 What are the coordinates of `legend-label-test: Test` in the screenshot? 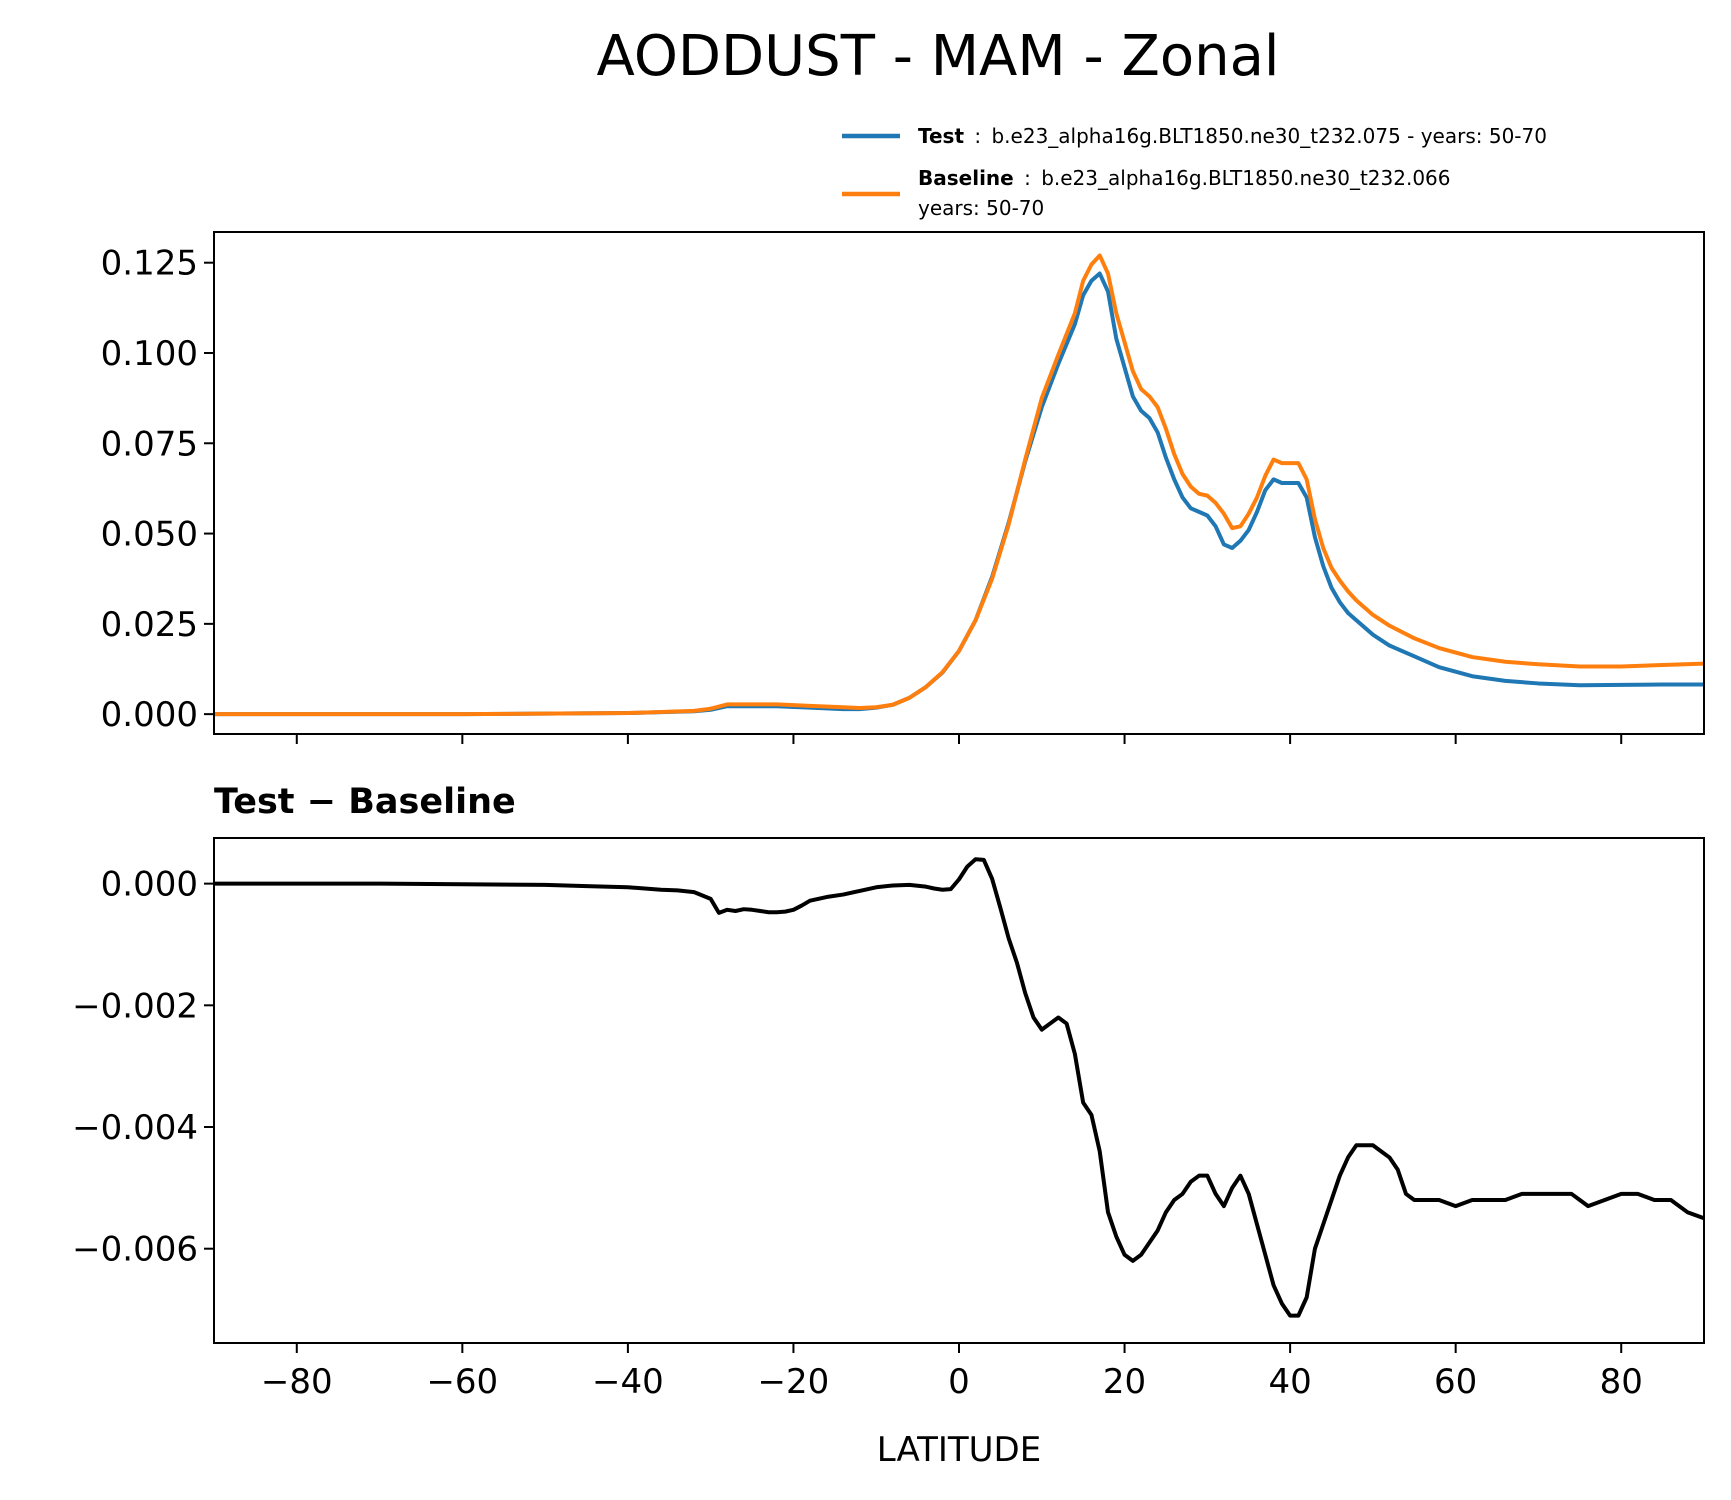 It's located at (941, 136).